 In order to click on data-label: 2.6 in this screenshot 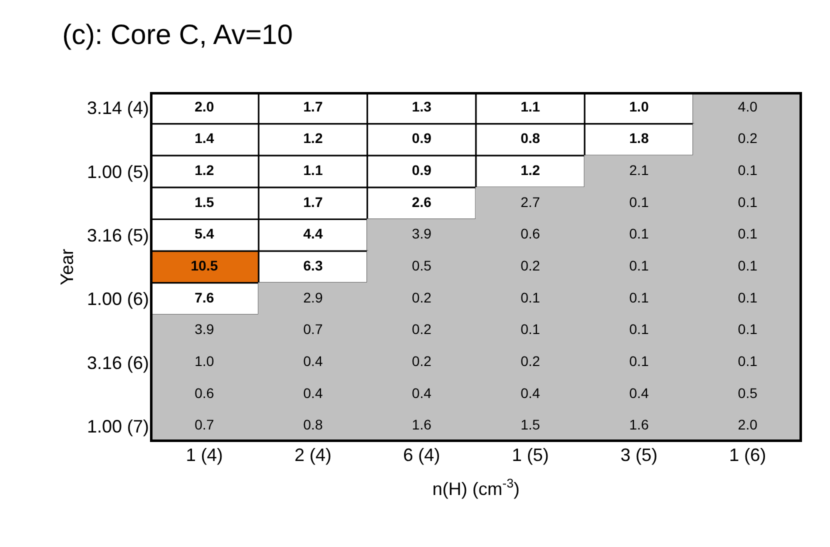, I will do `click(422, 202)`.